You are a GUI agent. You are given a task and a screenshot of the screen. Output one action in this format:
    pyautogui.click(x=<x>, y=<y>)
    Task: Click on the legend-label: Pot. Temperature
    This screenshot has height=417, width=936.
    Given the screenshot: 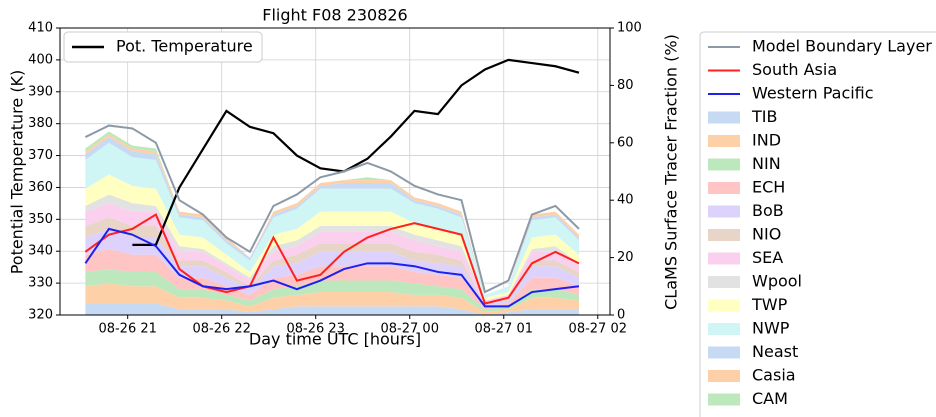 What is the action you would take?
    pyautogui.click(x=184, y=46)
    